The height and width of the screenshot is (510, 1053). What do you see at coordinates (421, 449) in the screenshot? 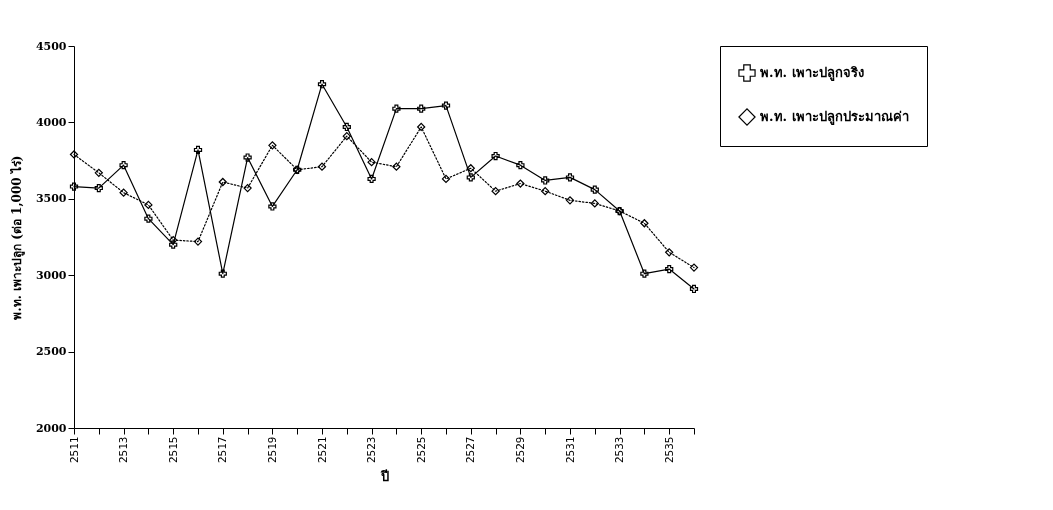
I see `x-tick-label: 2525` at bounding box center [421, 449].